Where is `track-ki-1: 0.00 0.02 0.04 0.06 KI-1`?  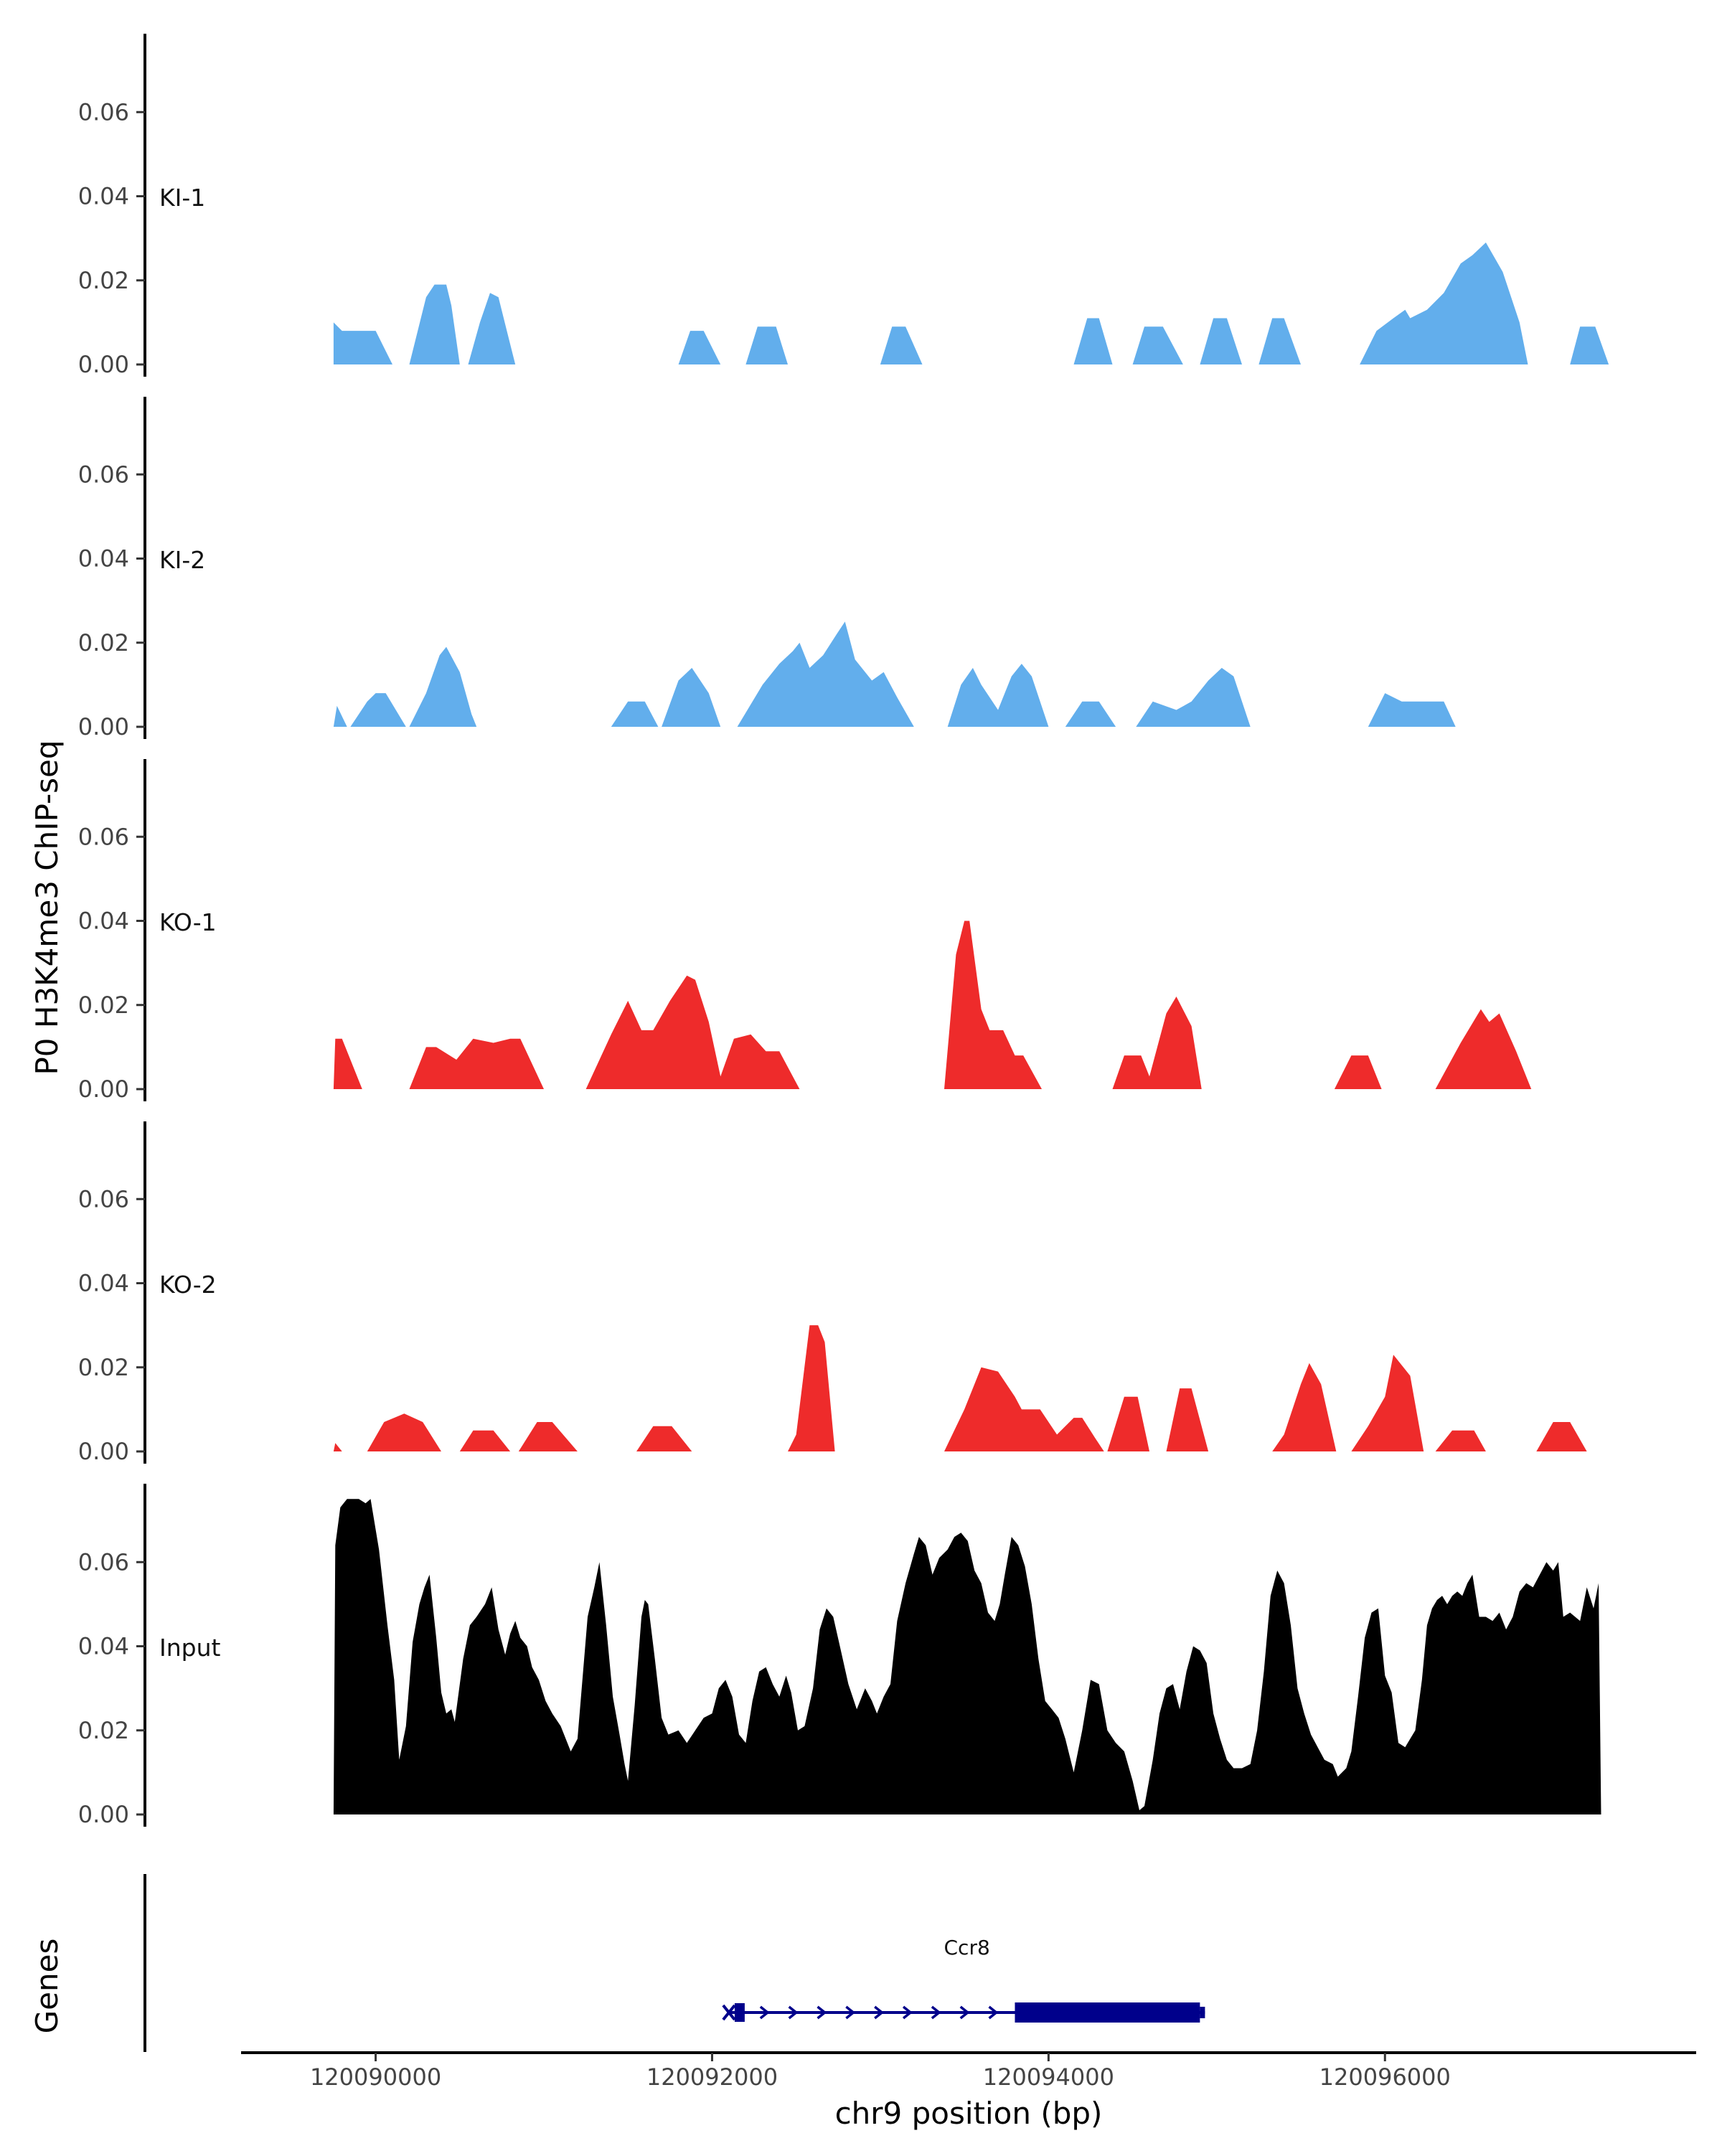 track-ki-1: 0.00 0.02 0.04 0.06 KI-1 is located at coordinates (844, 206).